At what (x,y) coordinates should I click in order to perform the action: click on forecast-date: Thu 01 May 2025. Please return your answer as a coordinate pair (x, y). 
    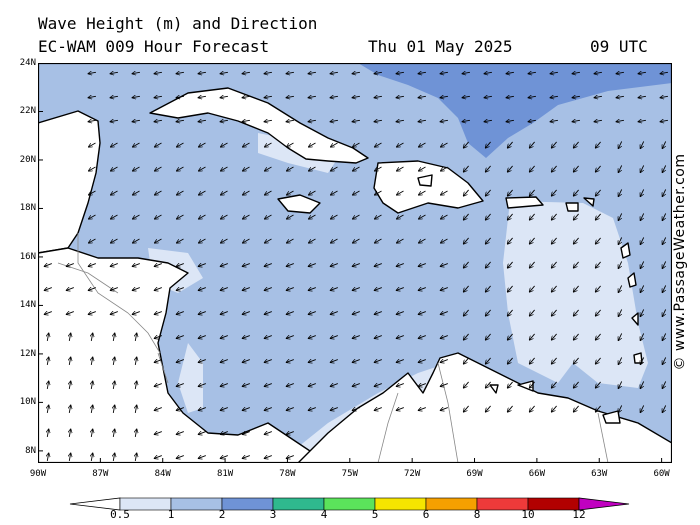
    Looking at the image, I should click on (440, 46).